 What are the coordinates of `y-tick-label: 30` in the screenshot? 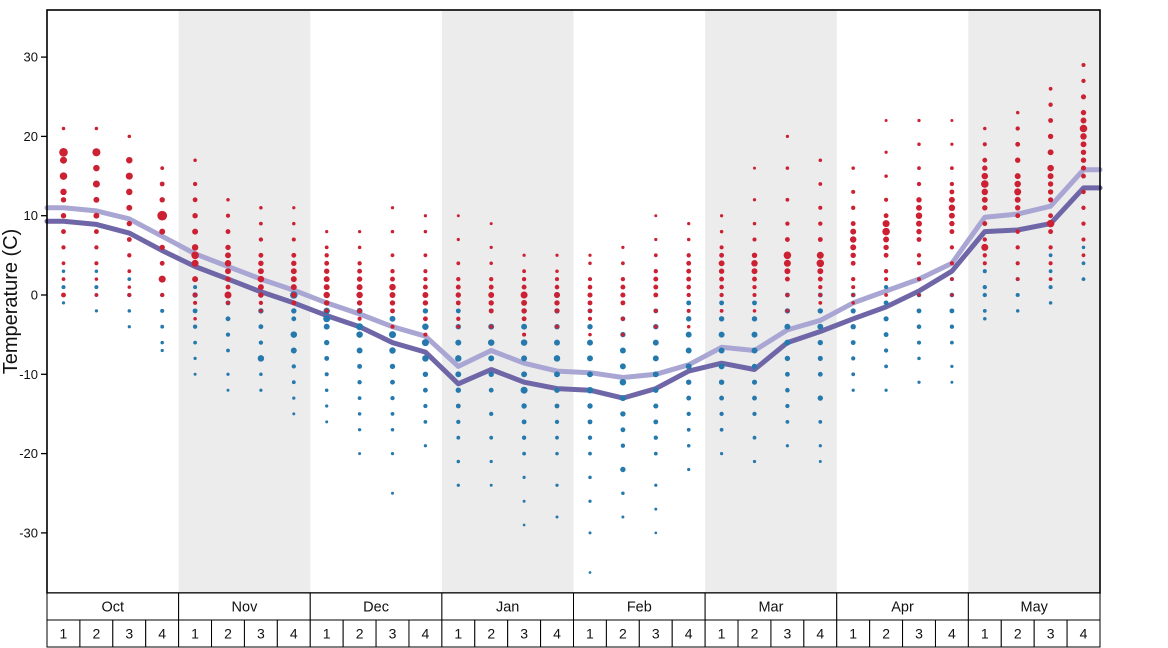 It's located at (31, 57).